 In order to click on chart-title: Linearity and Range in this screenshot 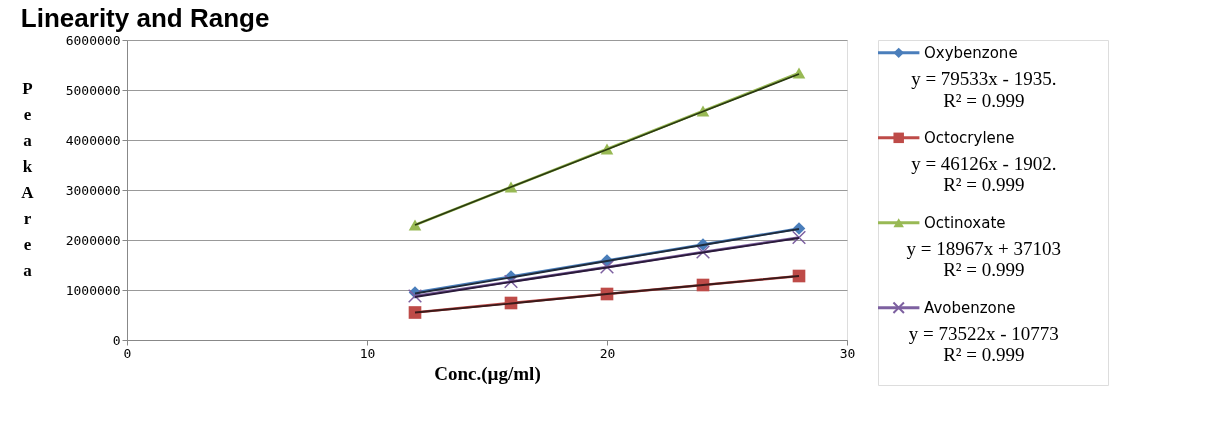, I will do `click(145, 18)`.